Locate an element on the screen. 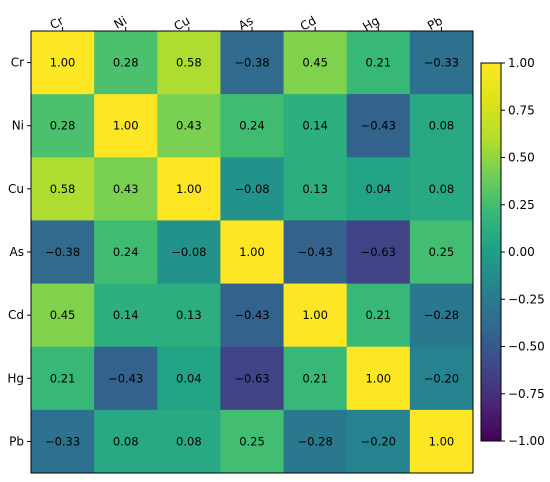  colorbar-tick-label: −0.50 is located at coordinates (526, 347).